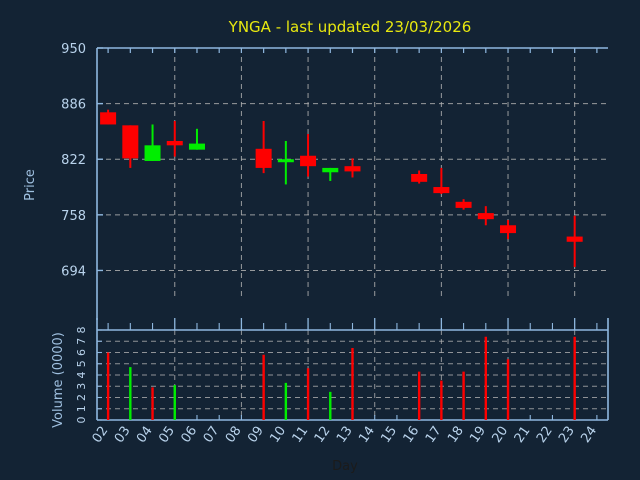 The image size is (640, 480). What do you see at coordinates (345, 466) in the screenshot?
I see `day-axis-label: Day` at bounding box center [345, 466].